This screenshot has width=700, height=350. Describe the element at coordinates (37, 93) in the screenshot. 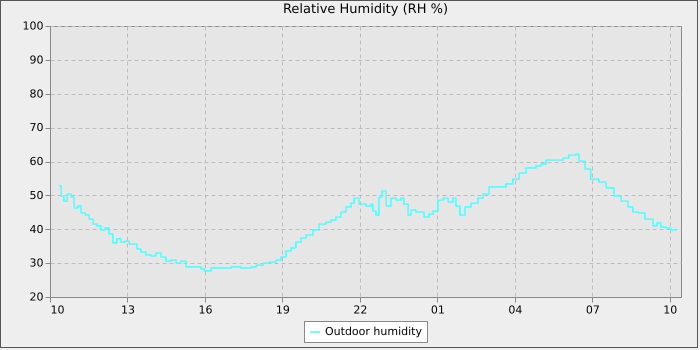

I see `y-tick-label: 80` at that location.